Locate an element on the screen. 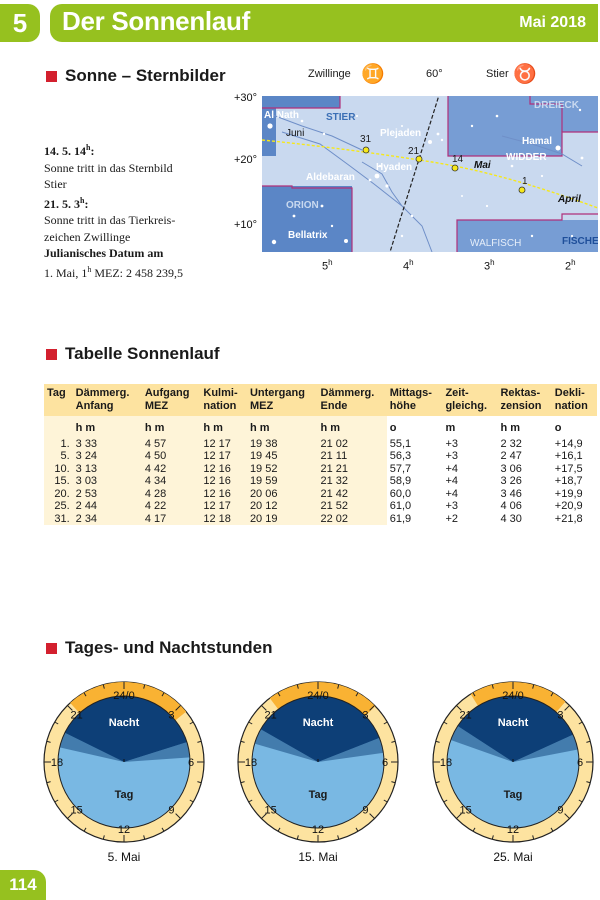  hour-label: 18 is located at coordinates (251, 763).